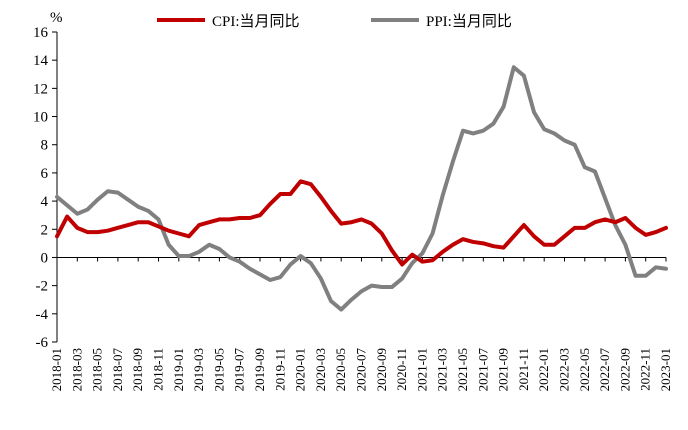 The height and width of the screenshot is (430, 688). Describe the element at coordinates (97, 369) in the screenshot. I see `x-tick-label: 2018-05` at that location.